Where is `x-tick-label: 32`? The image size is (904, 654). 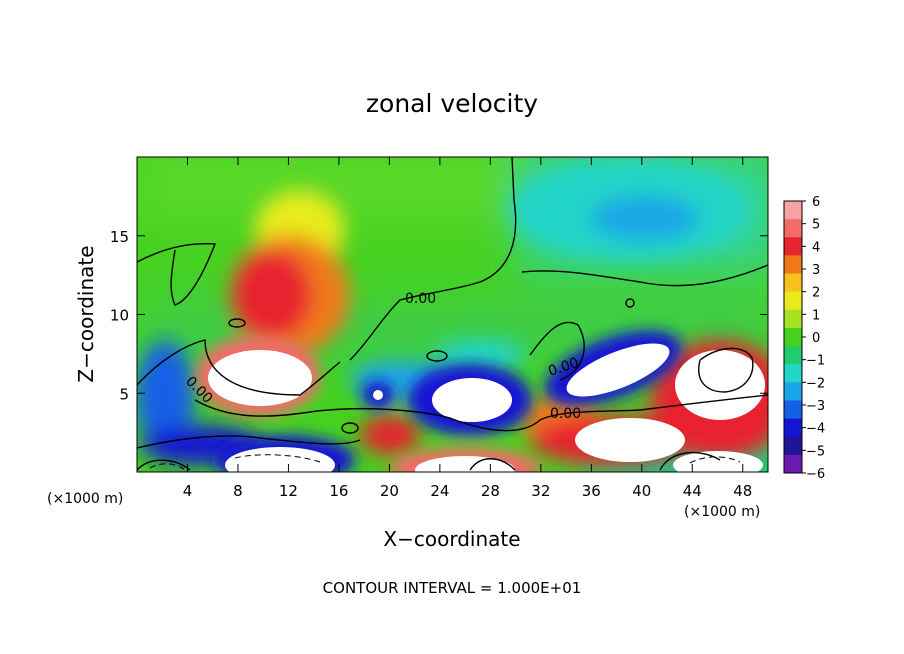 x-tick-label: 32 is located at coordinates (540, 491).